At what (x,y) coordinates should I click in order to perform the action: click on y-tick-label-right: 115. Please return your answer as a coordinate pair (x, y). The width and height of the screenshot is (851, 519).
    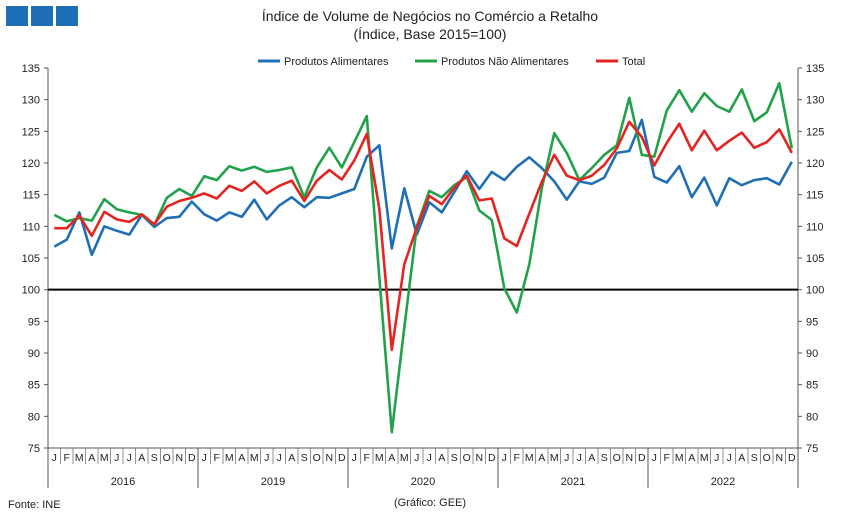
    Looking at the image, I should click on (815, 196).